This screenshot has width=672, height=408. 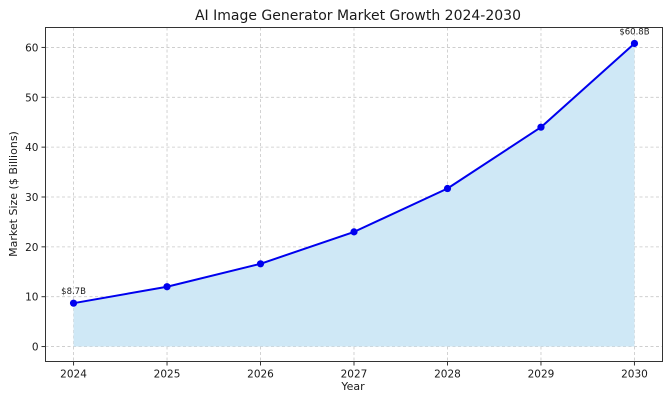 I want to click on x-tick-label: 2028, so click(x=447, y=375).